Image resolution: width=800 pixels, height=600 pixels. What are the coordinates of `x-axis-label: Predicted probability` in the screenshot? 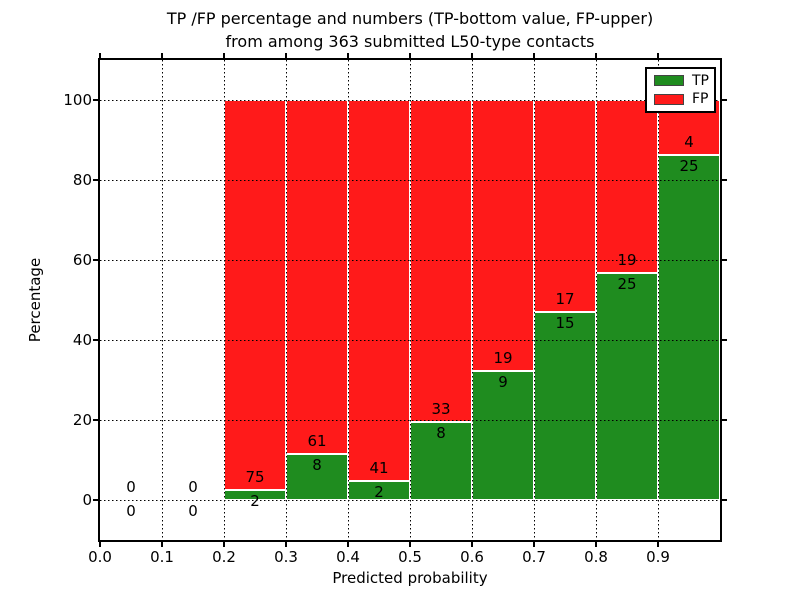 It's located at (410, 578).